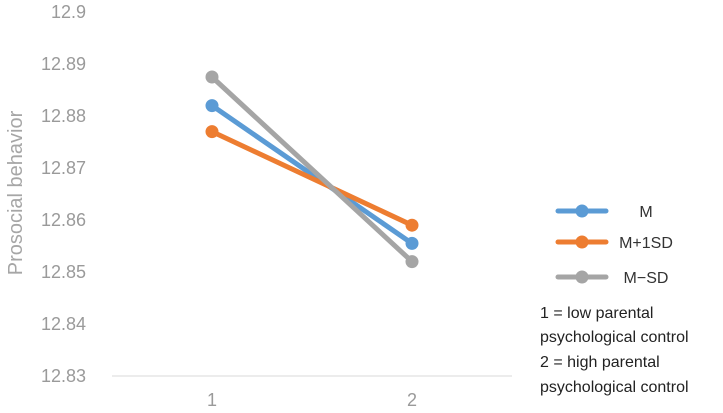 This screenshot has height=413, width=723. Describe the element at coordinates (212, 400) in the screenshot. I see `x-tick-label: 1` at that location.